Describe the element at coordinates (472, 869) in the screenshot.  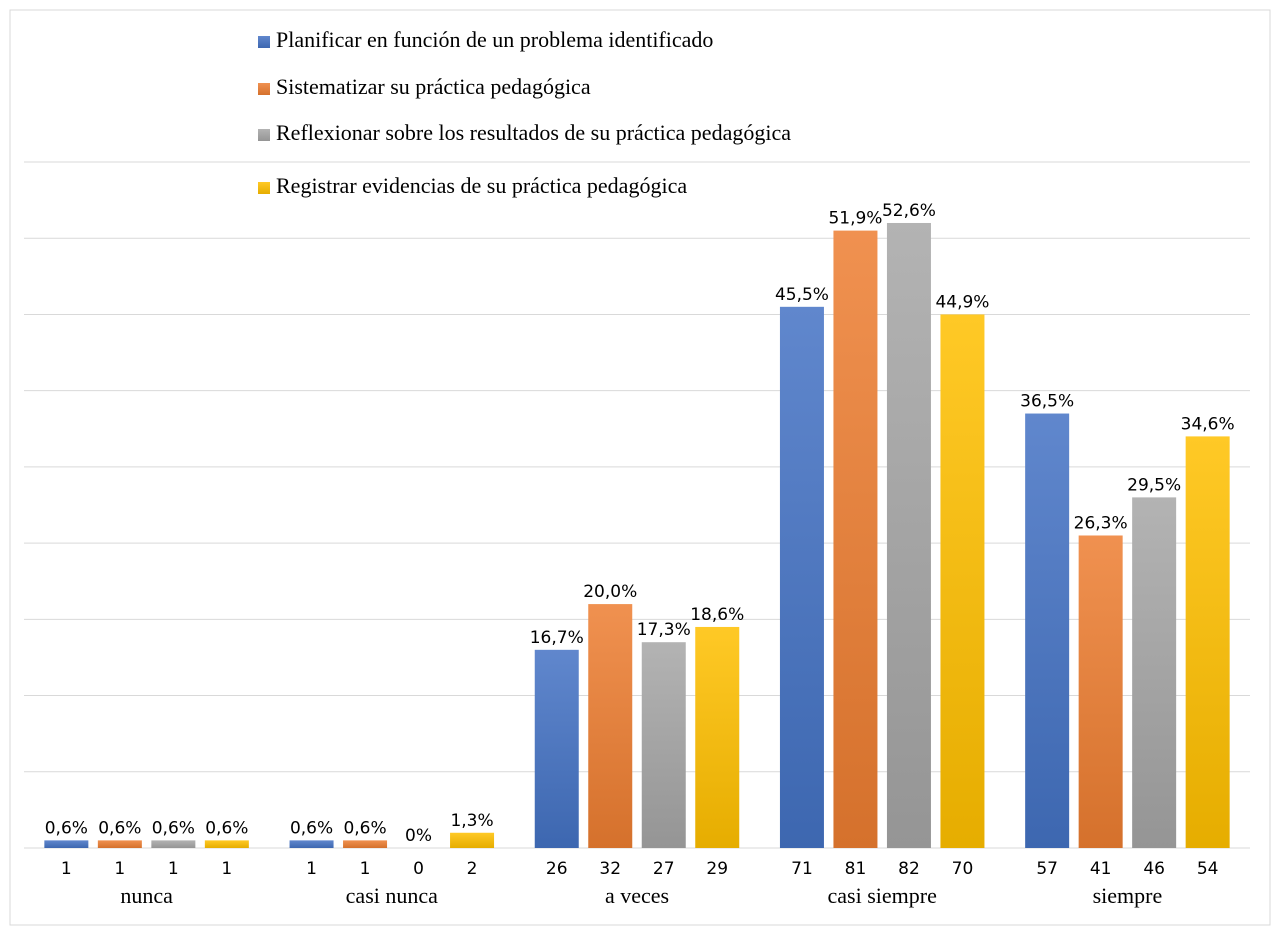
I see `count-label: 2` at that location.